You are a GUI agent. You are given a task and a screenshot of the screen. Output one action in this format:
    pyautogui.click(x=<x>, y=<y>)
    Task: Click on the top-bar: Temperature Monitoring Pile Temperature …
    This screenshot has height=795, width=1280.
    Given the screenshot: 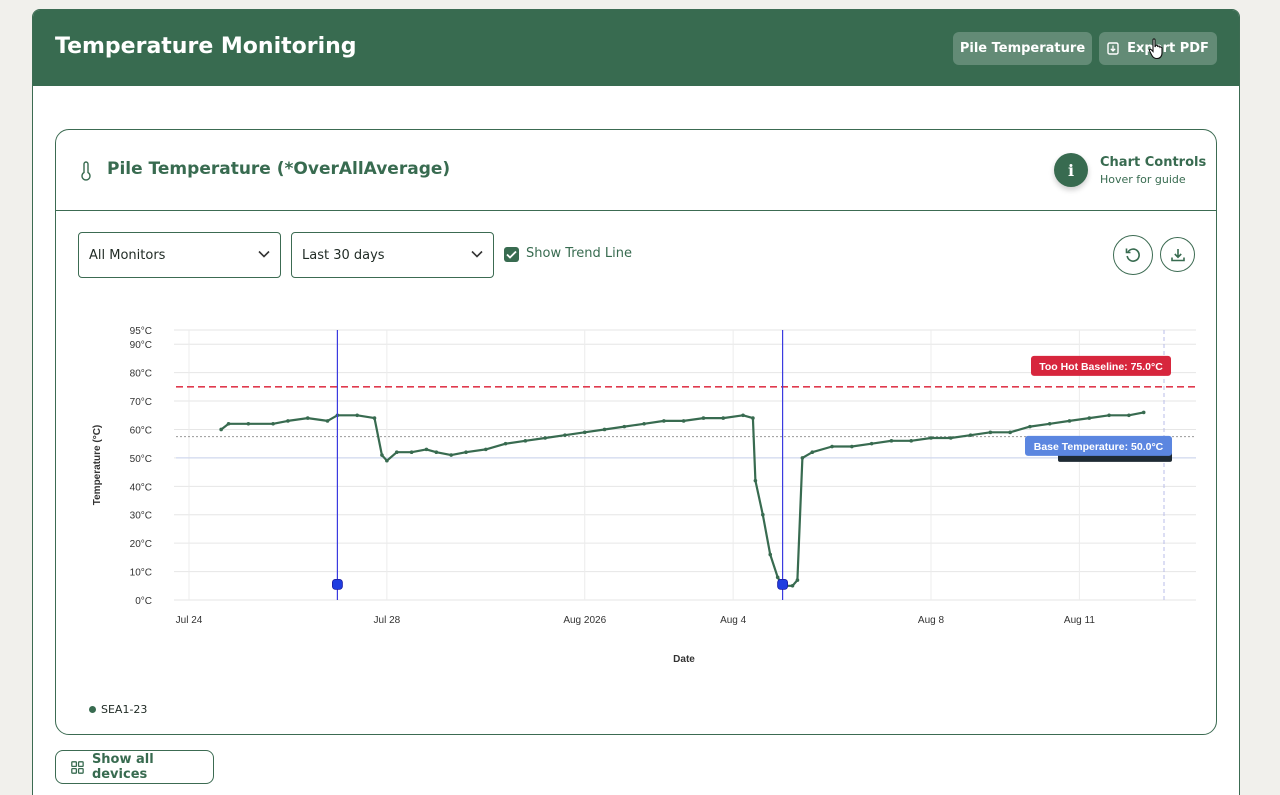 What is the action you would take?
    pyautogui.click(x=636, y=48)
    